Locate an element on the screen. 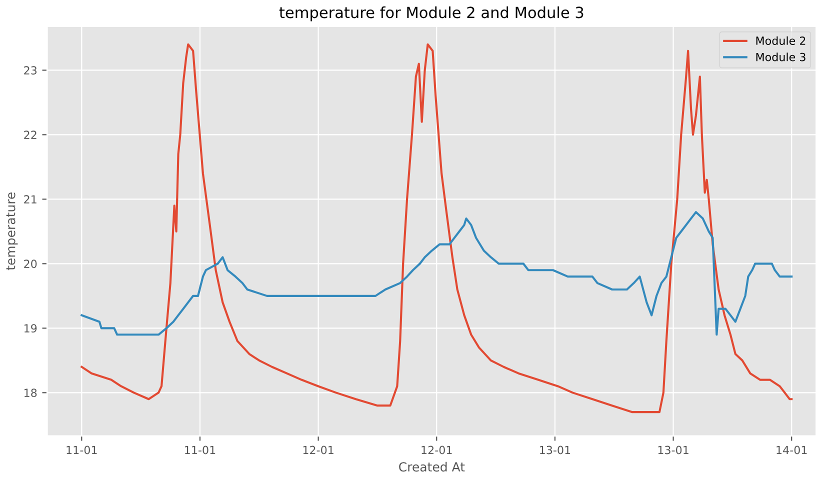  y-axis-title: temperature is located at coordinates (12, 231).